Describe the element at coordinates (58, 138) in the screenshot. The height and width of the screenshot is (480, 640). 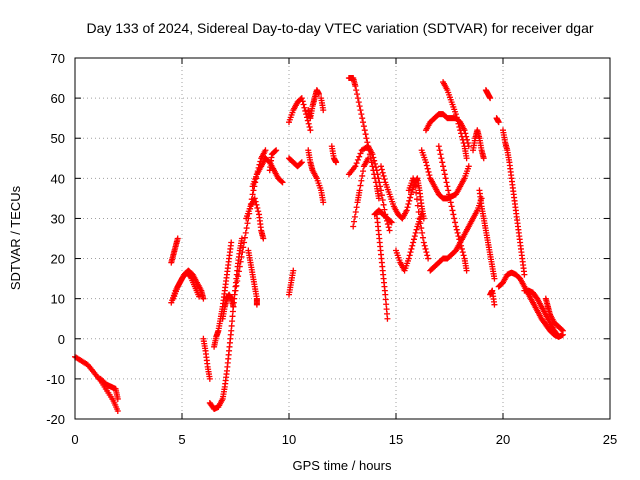
I see `y-tick-label: 50` at that location.